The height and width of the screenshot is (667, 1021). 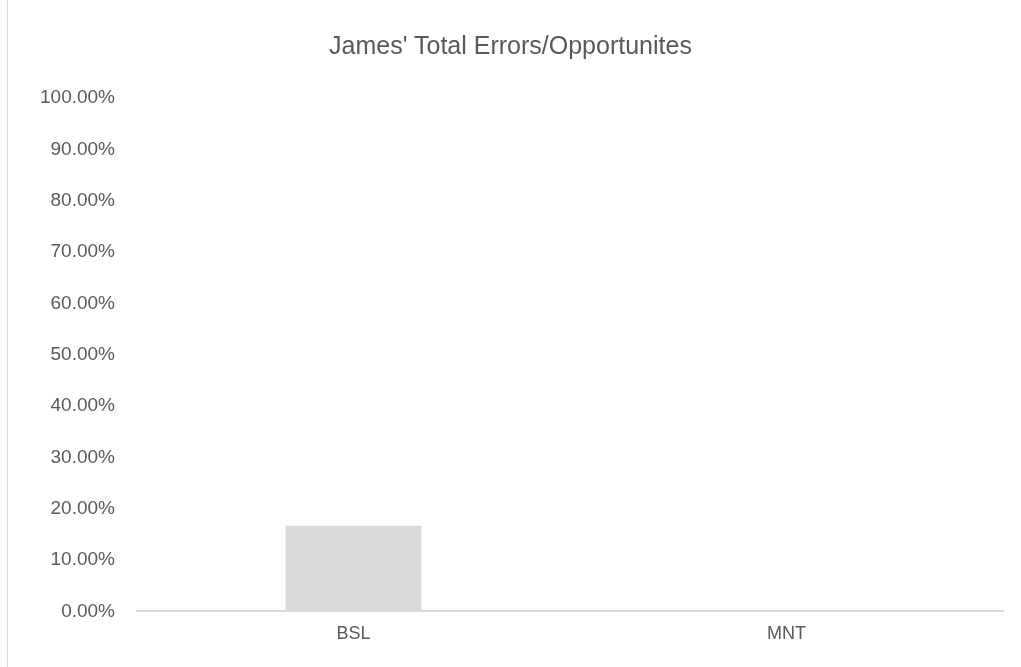 I want to click on y-tick-label: 20.00%, so click(x=83, y=507).